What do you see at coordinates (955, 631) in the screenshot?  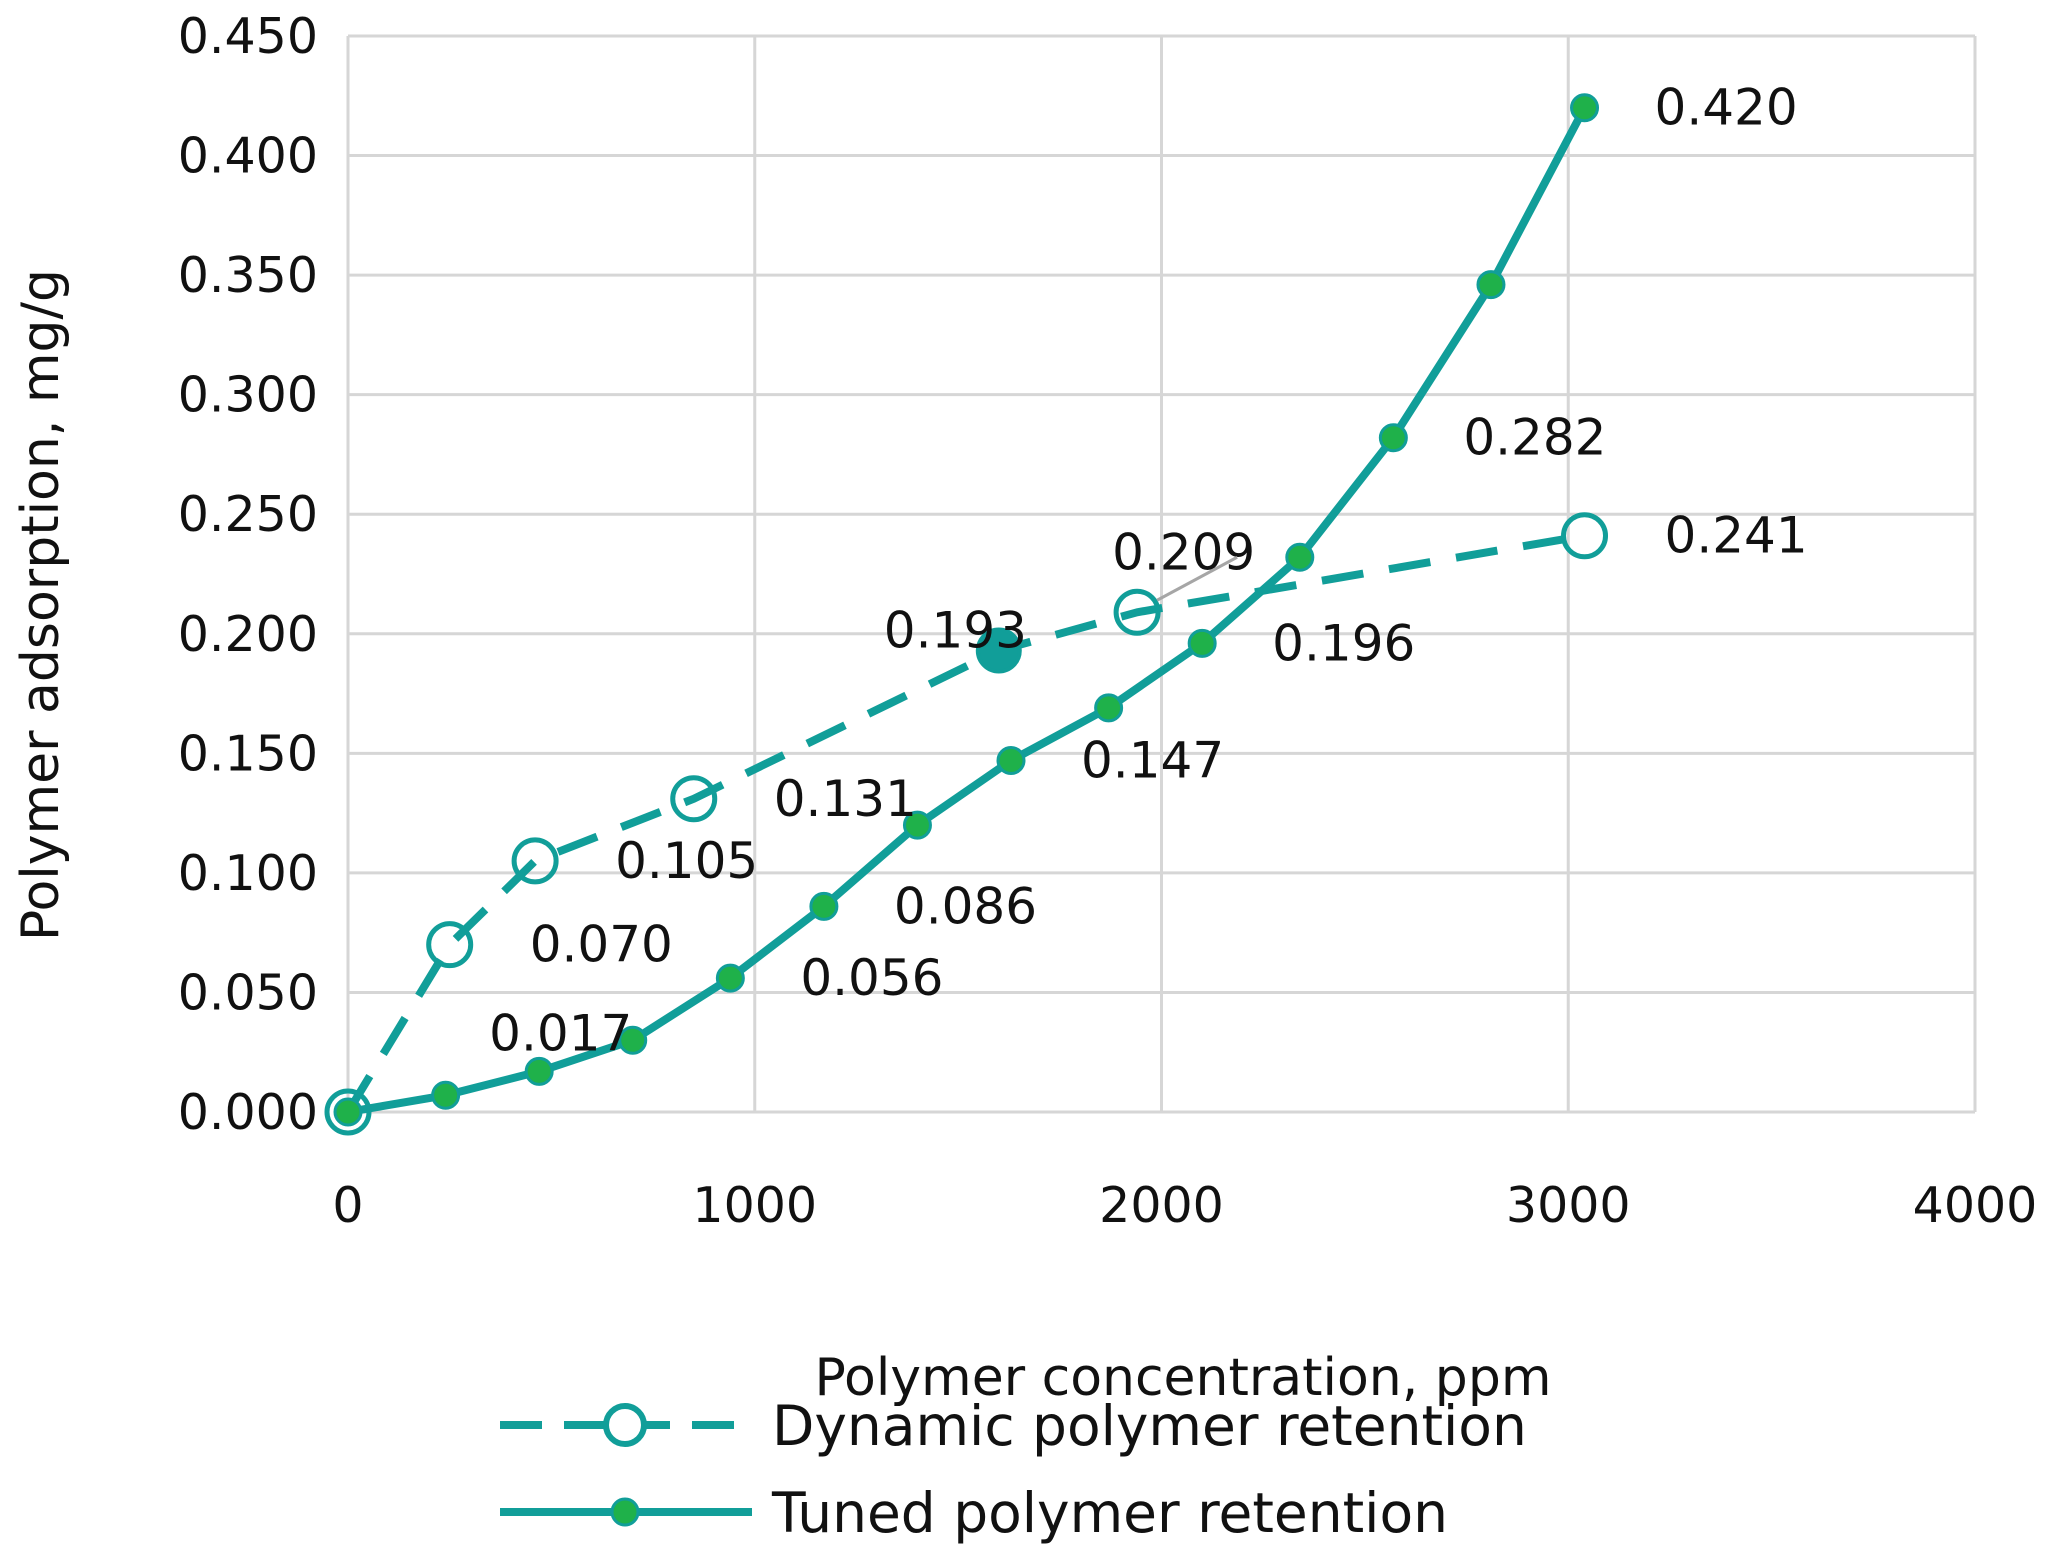 I see `data-label: 0.193` at bounding box center [955, 631].